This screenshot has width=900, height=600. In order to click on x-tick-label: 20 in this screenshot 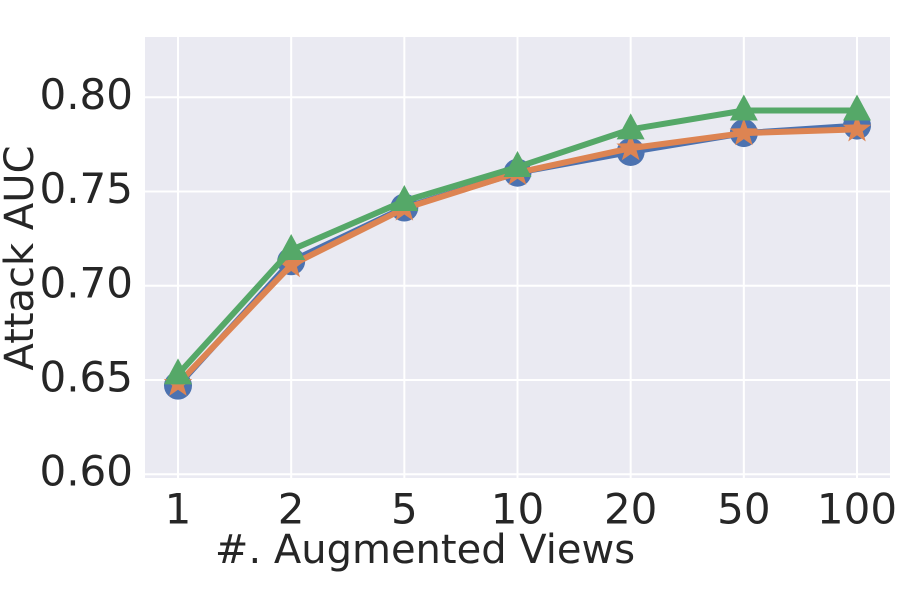, I will do `click(630, 509)`.